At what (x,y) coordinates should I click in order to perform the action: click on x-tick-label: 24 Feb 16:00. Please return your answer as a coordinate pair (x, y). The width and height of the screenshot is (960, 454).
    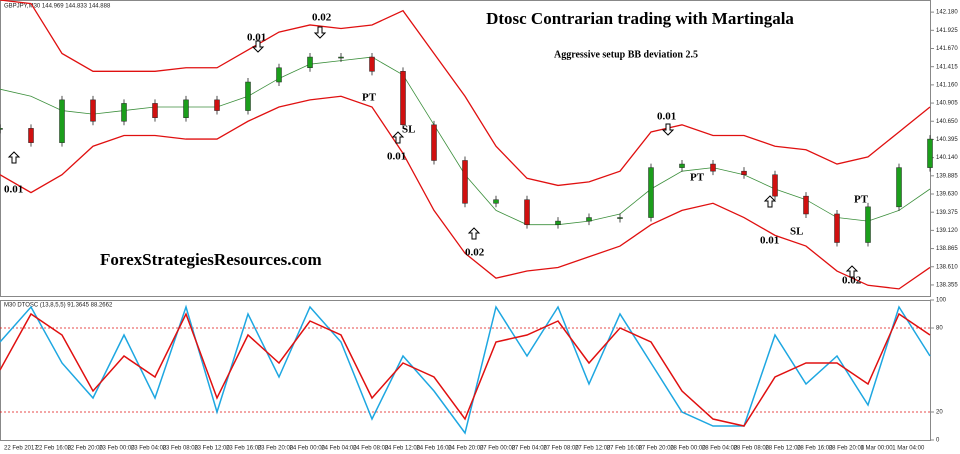
    Looking at the image, I should click on (434, 449).